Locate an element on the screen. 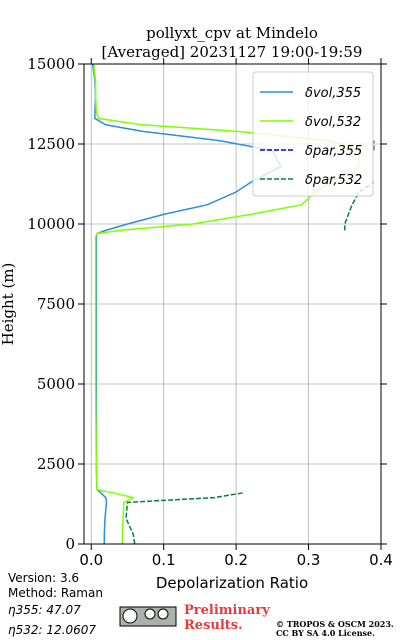 This screenshot has width=400, height=640. copyright: © TROPOS & OSCM 2023. is located at coordinates (335, 624).